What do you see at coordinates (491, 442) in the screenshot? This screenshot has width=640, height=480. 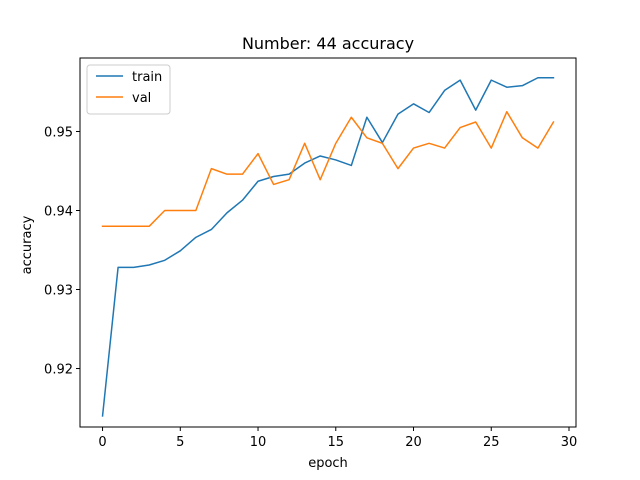 I see `x-tick-label: 25` at bounding box center [491, 442].